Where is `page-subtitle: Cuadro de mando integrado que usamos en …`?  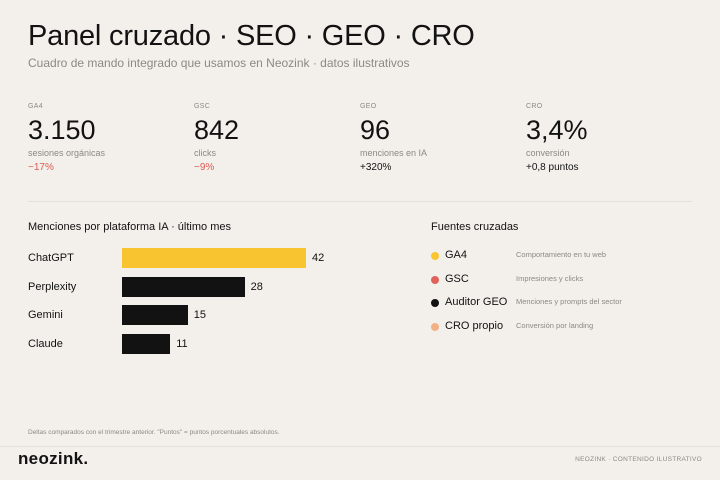 page-subtitle: Cuadro de mando integrado que usamos en … is located at coordinates (219, 63).